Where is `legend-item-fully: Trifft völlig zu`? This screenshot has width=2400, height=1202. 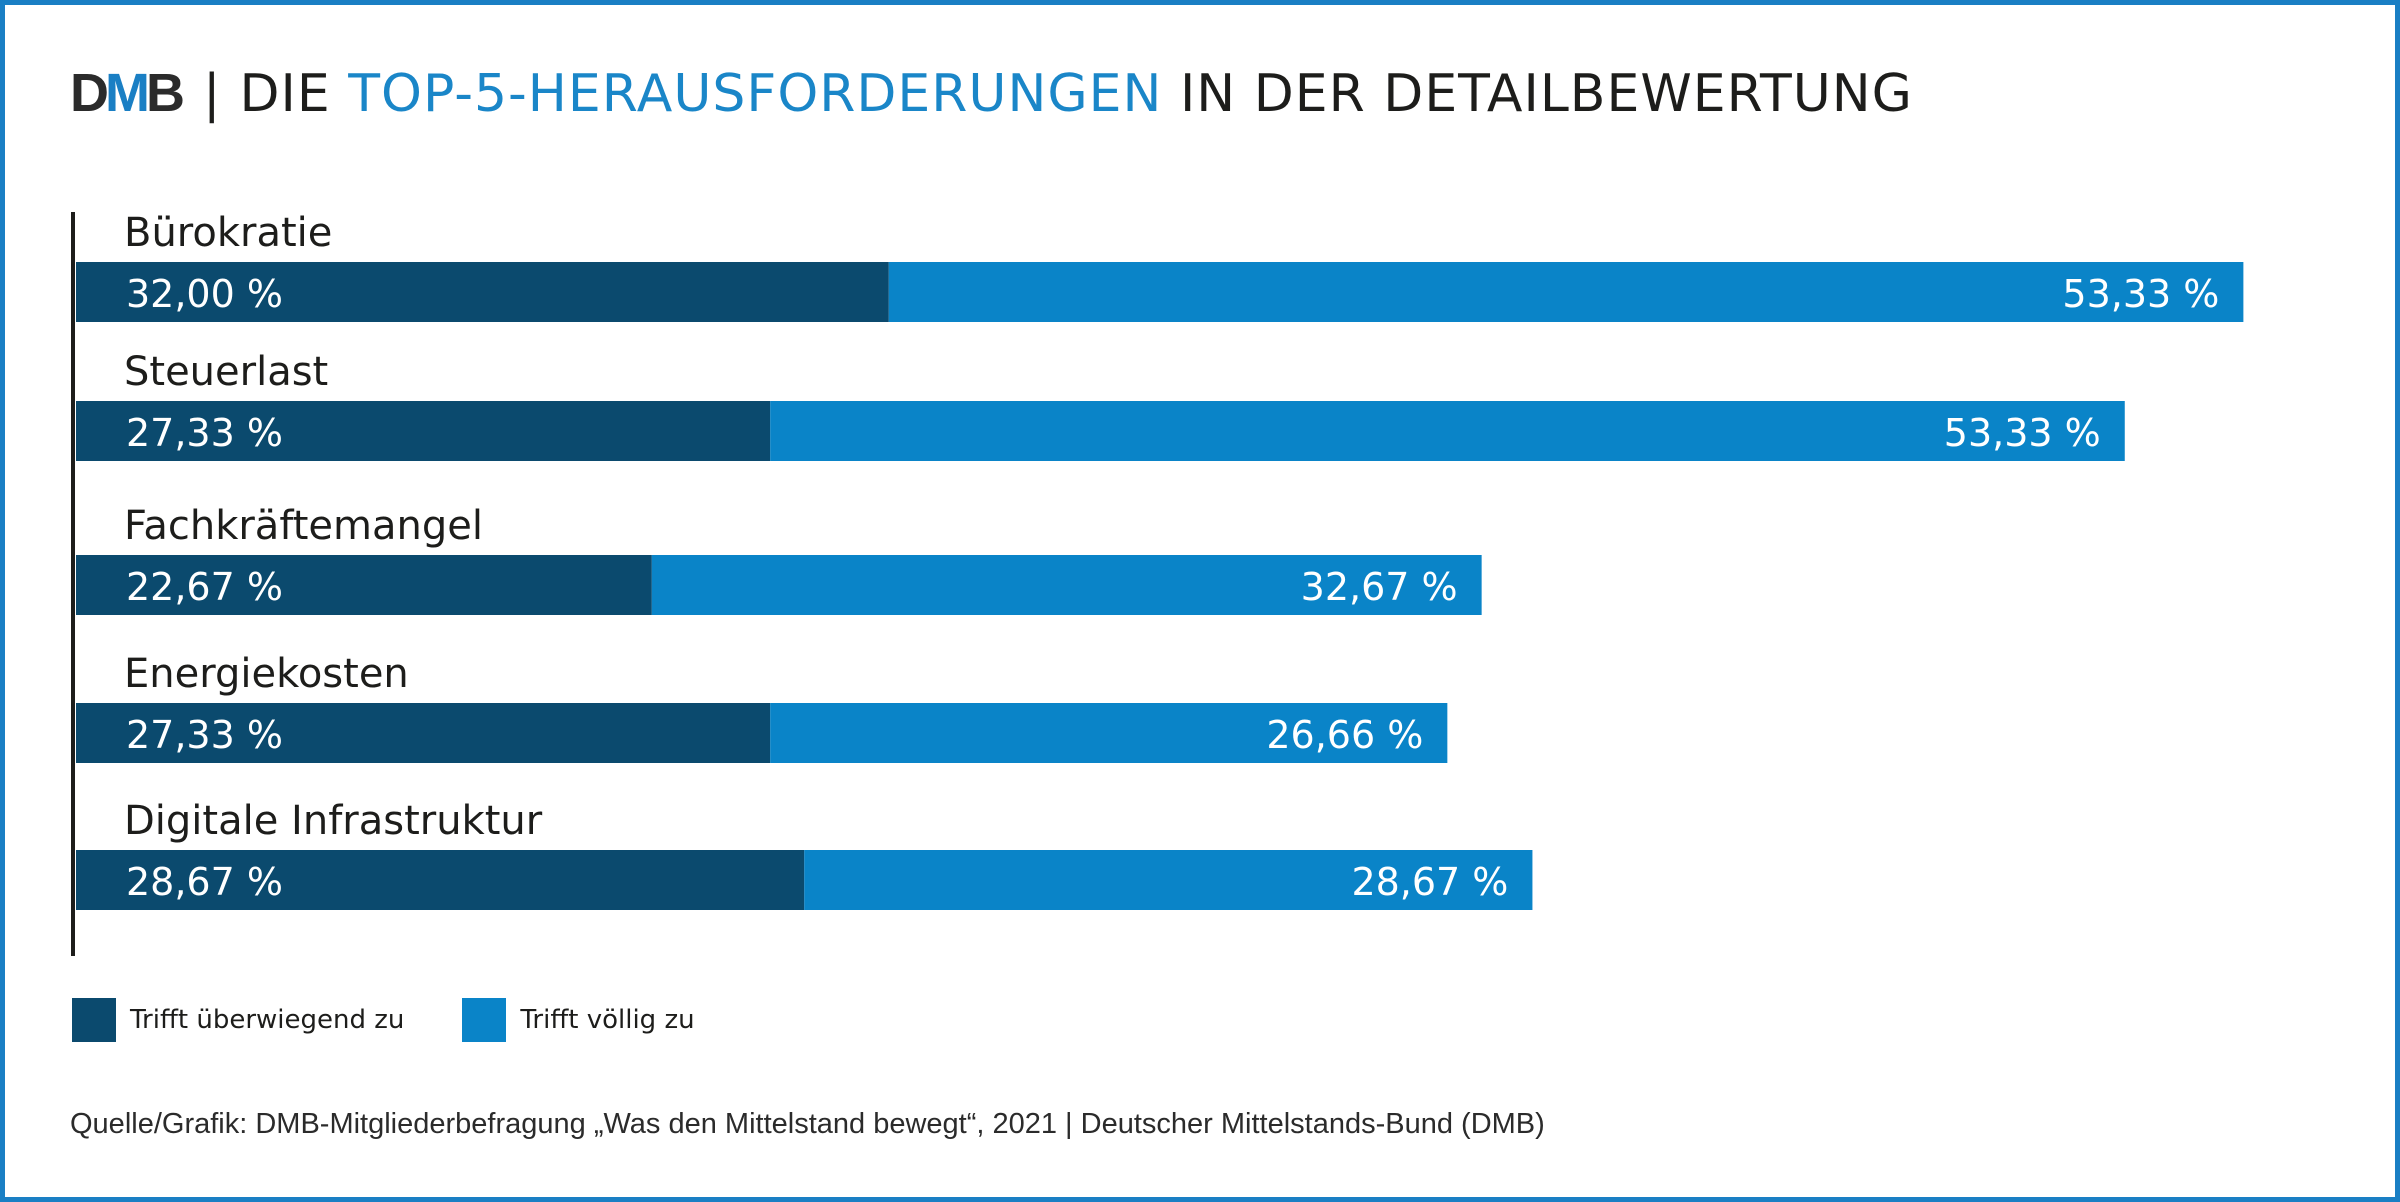 legend-item-fully: Trifft völlig zu is located at coordinates (578, 1020).